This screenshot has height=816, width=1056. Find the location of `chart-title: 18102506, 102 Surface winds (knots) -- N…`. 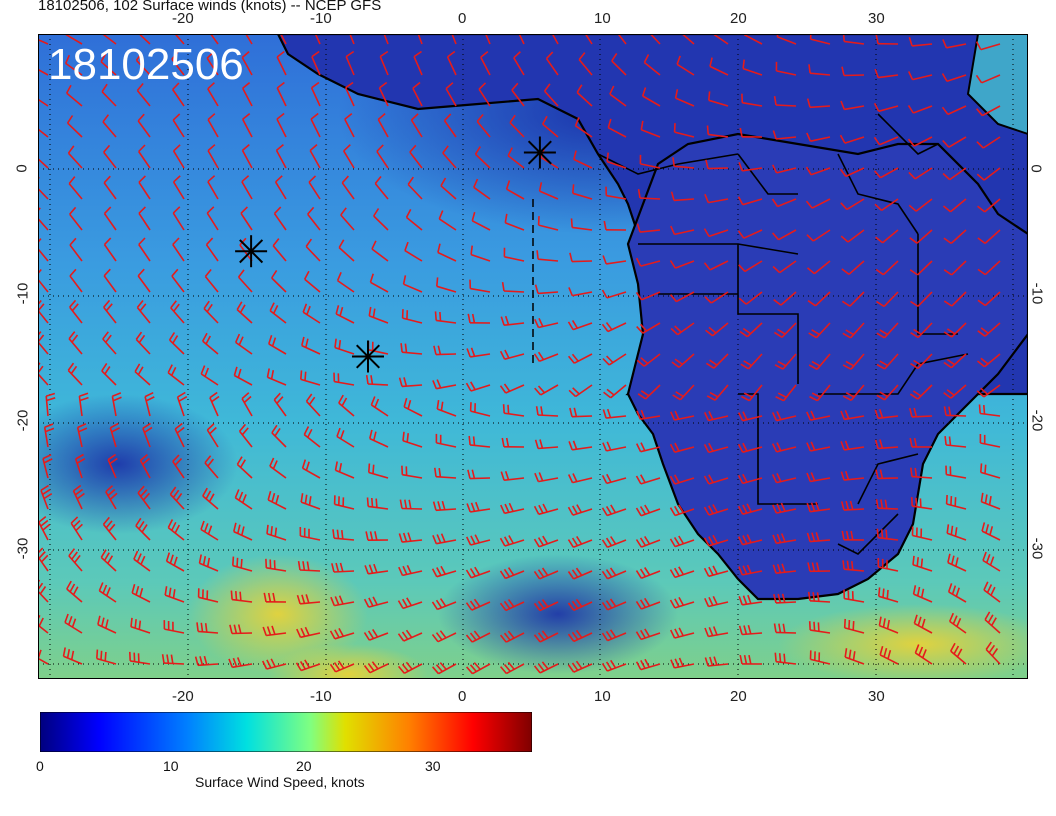

chart-title: 18102506, 102 Surface winds (knots) -- N… is located at coordinates (210, 7).